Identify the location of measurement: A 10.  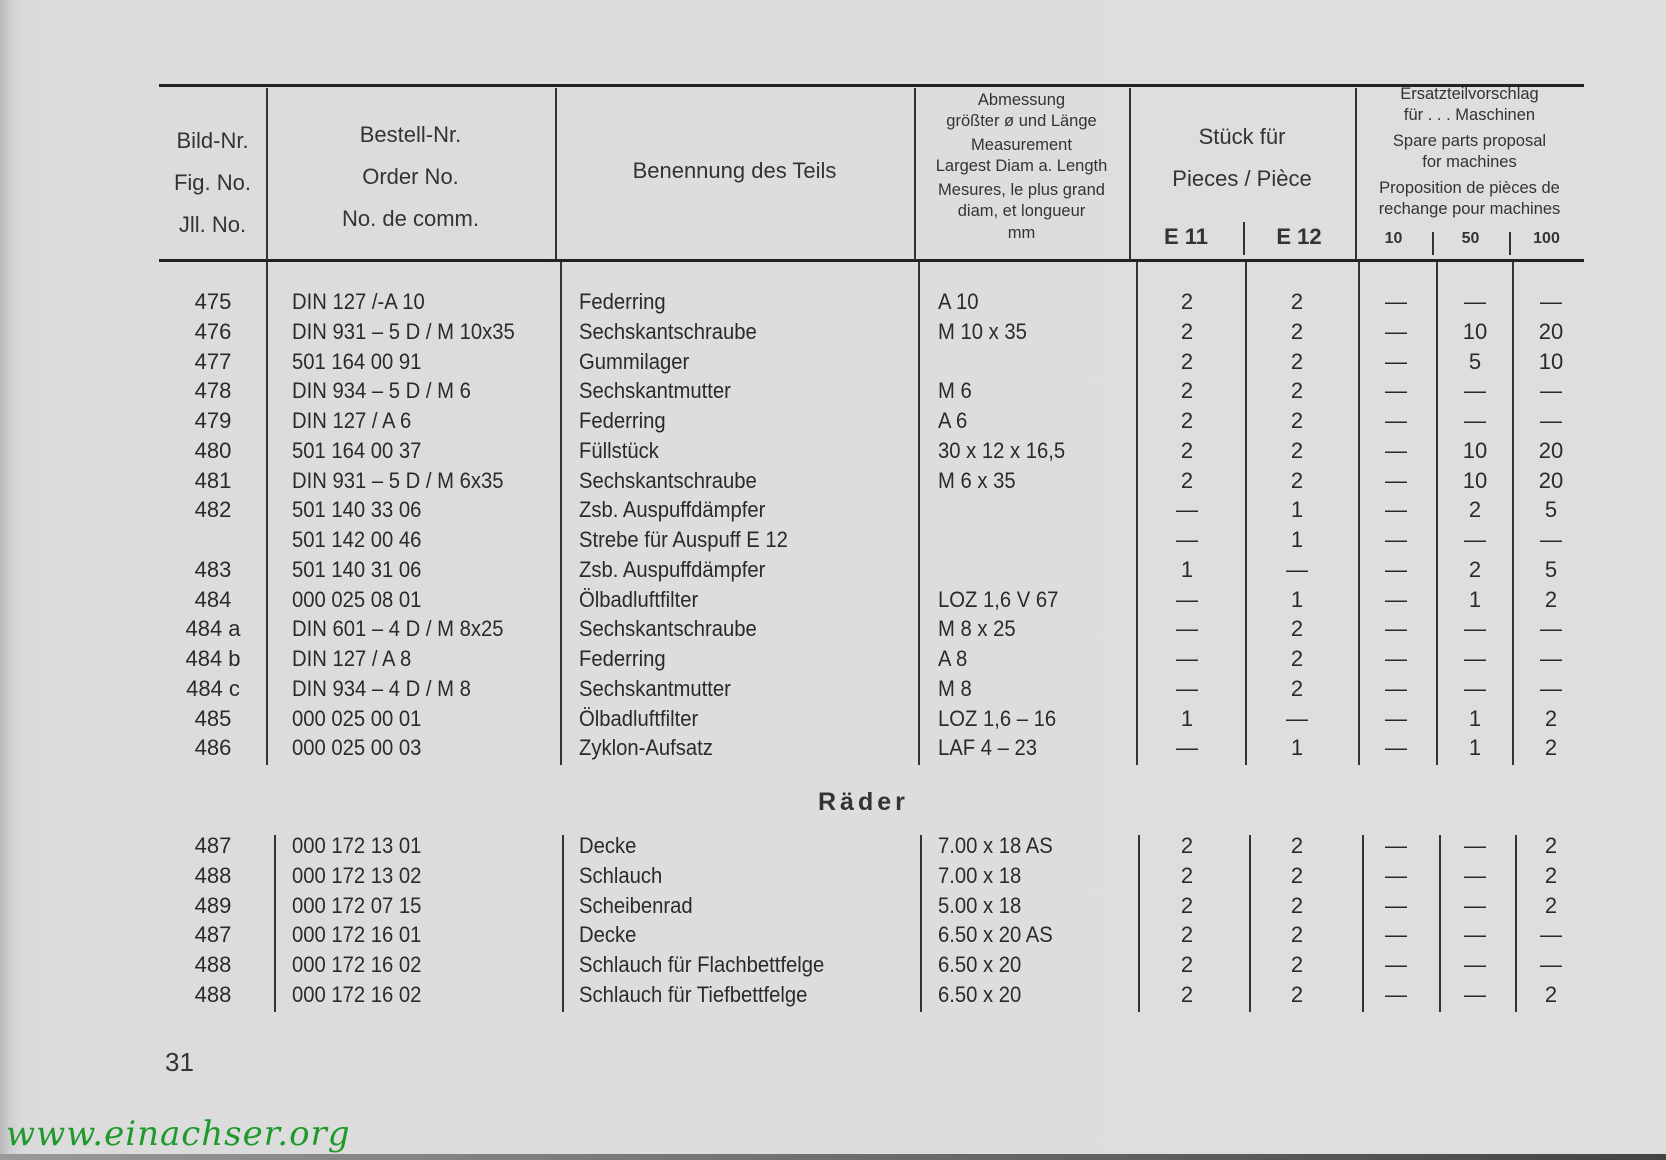
(958, 301).